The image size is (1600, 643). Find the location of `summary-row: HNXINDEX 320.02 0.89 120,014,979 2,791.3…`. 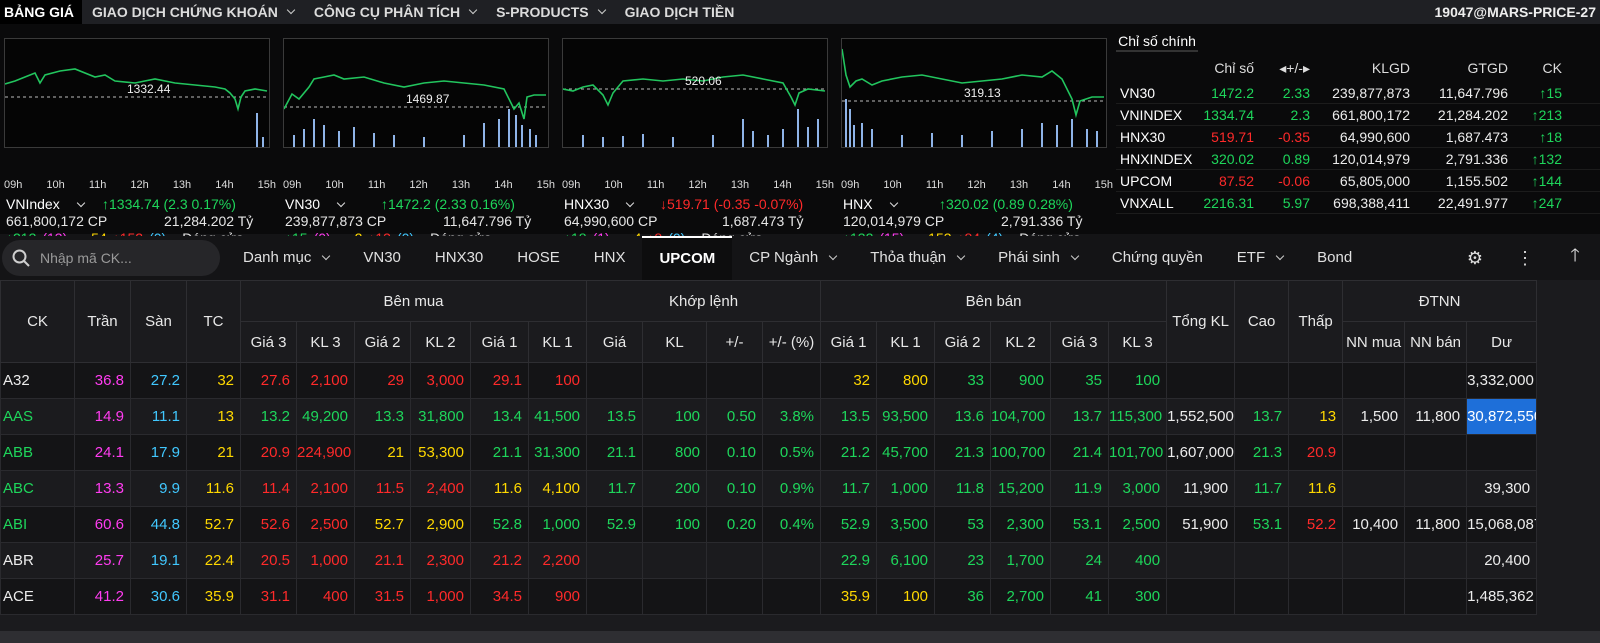

summary-row: HNXINDEX 320.02 0.89 120,014,979 2,791.3… is located at coordinates (1358, 159).